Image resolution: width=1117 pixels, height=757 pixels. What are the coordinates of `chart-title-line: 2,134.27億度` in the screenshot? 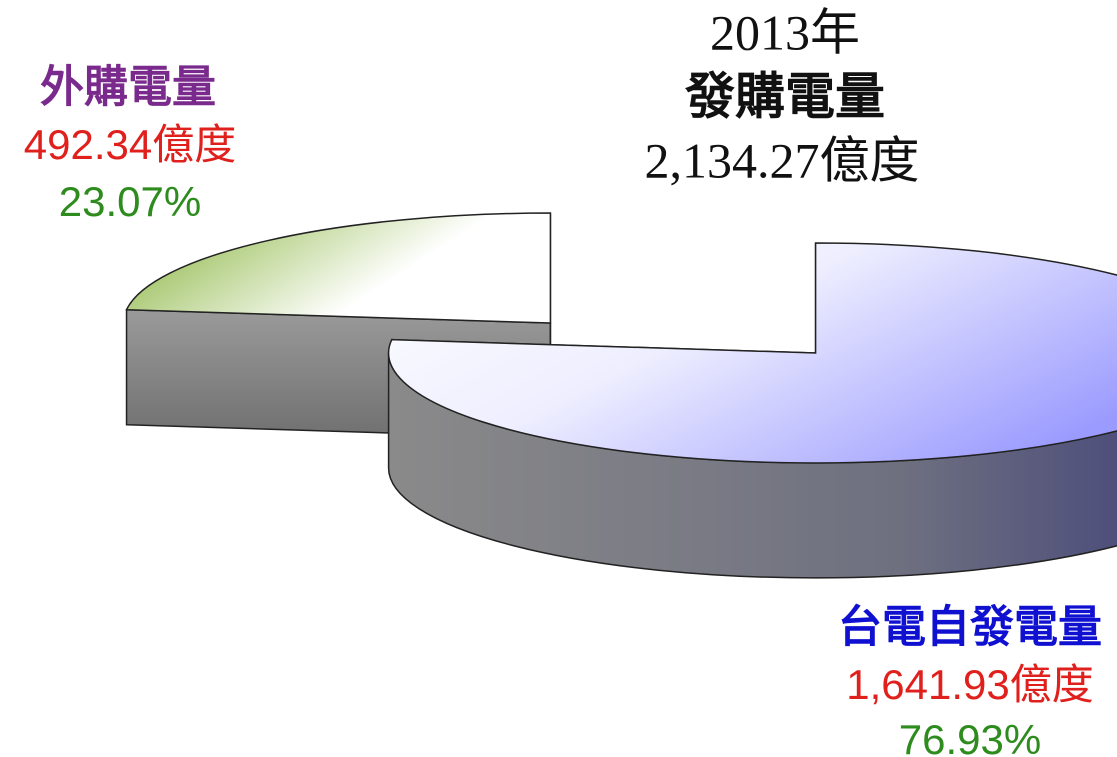 It's located at (782, 160).